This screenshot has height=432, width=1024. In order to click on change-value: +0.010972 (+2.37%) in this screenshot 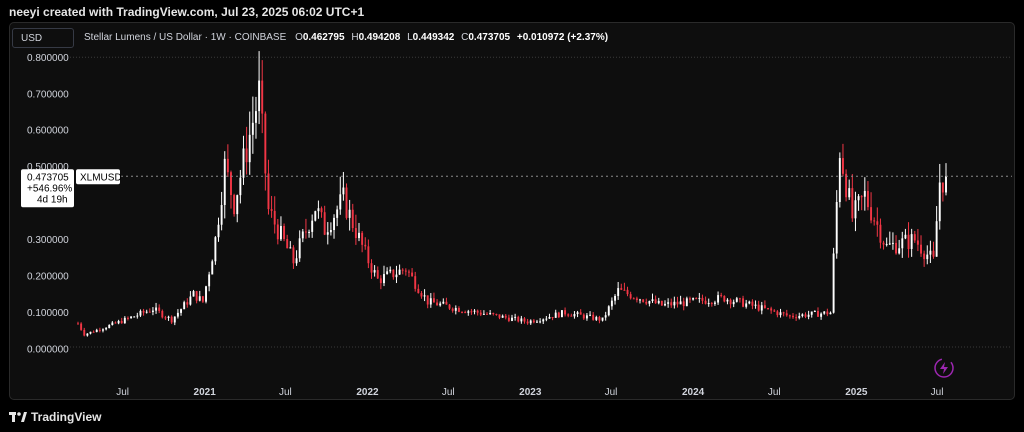, I will do `click(562, 37)`.